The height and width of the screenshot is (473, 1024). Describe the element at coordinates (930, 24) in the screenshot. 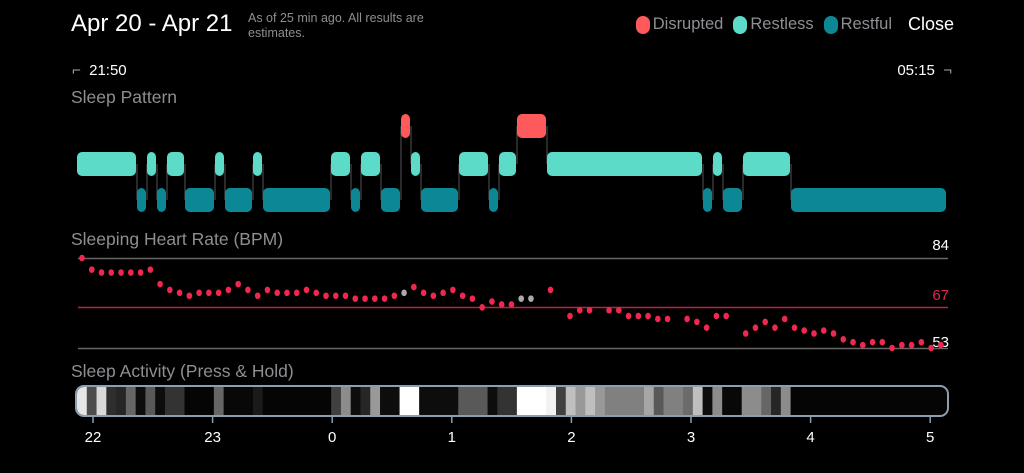

I see `close-button: Close` at that location.